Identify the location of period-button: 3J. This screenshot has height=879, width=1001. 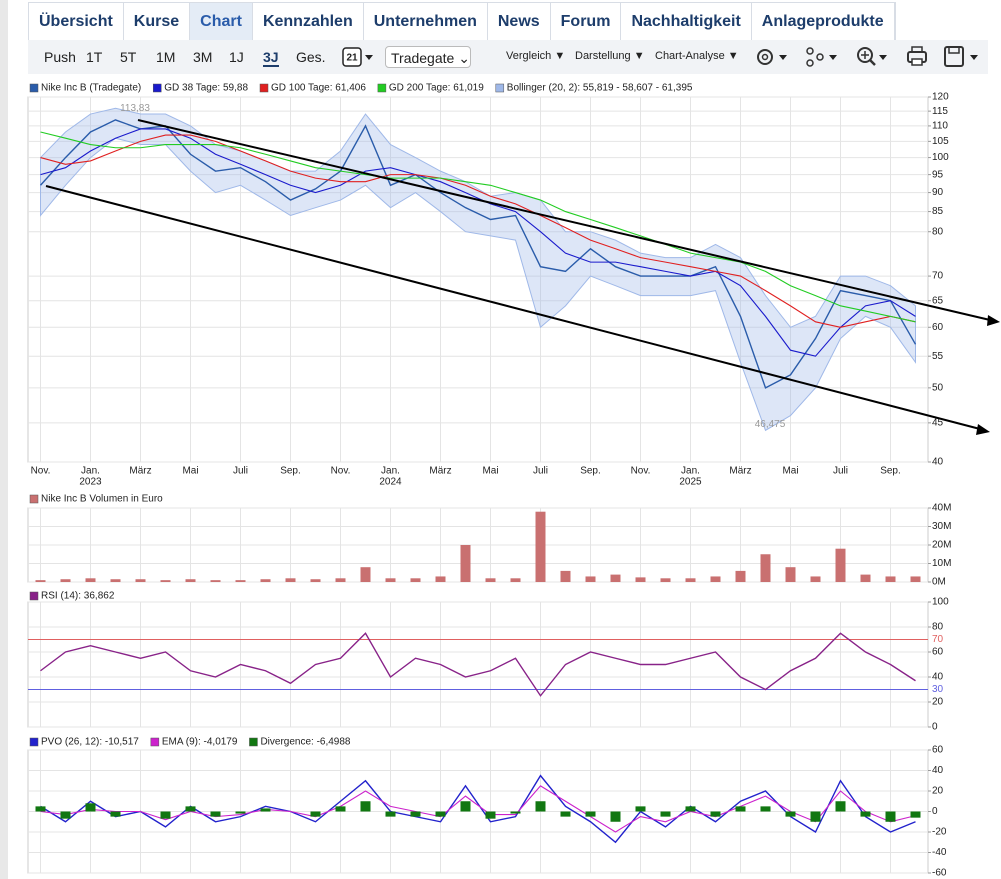
(271, 58).